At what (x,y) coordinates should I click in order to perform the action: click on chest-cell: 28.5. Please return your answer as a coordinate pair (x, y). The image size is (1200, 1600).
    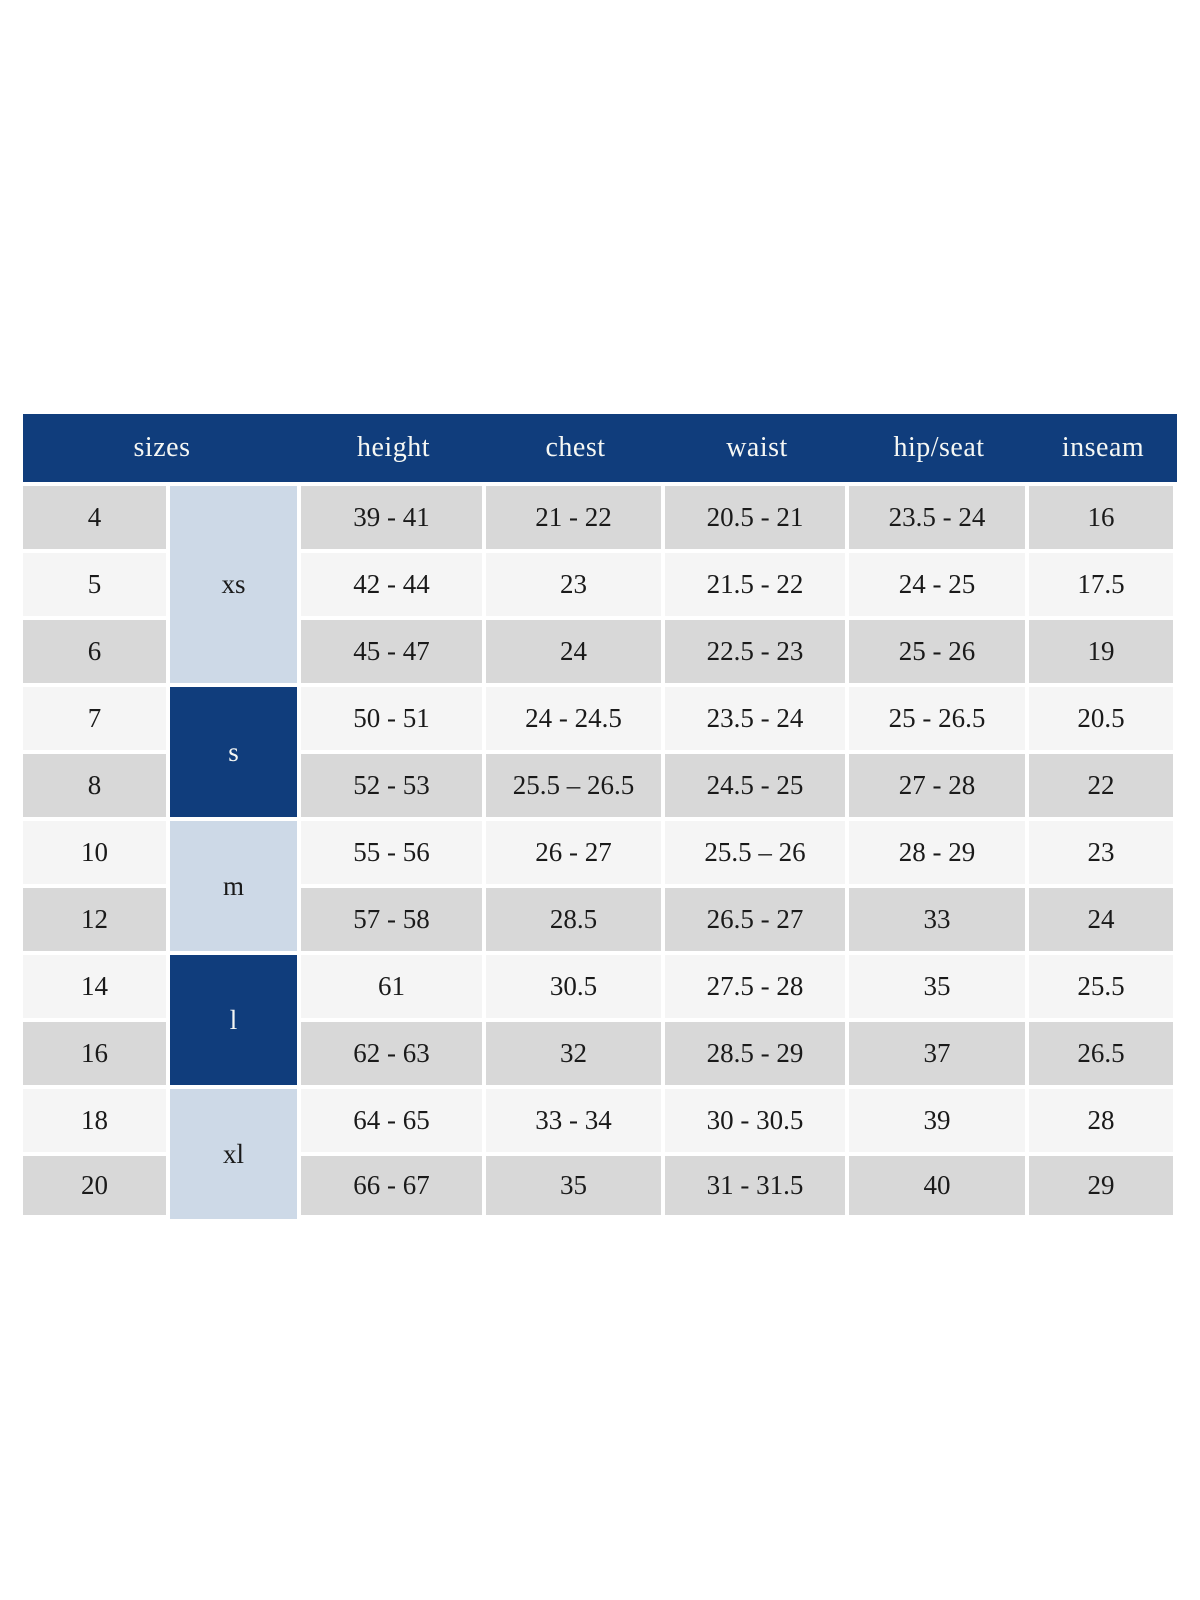
    Looking at the image, I should click on (575, 917).